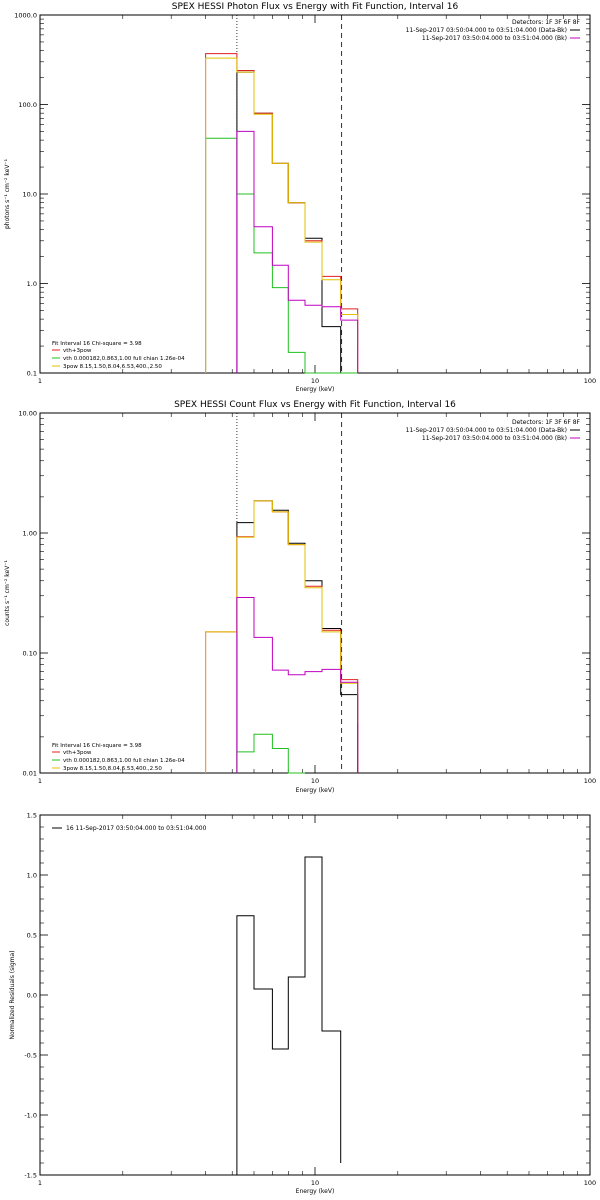  I want to click on count-flux-y-axis-label: counts s⁻¹ cm⁻² keV⁻¹, so click(7, 593).